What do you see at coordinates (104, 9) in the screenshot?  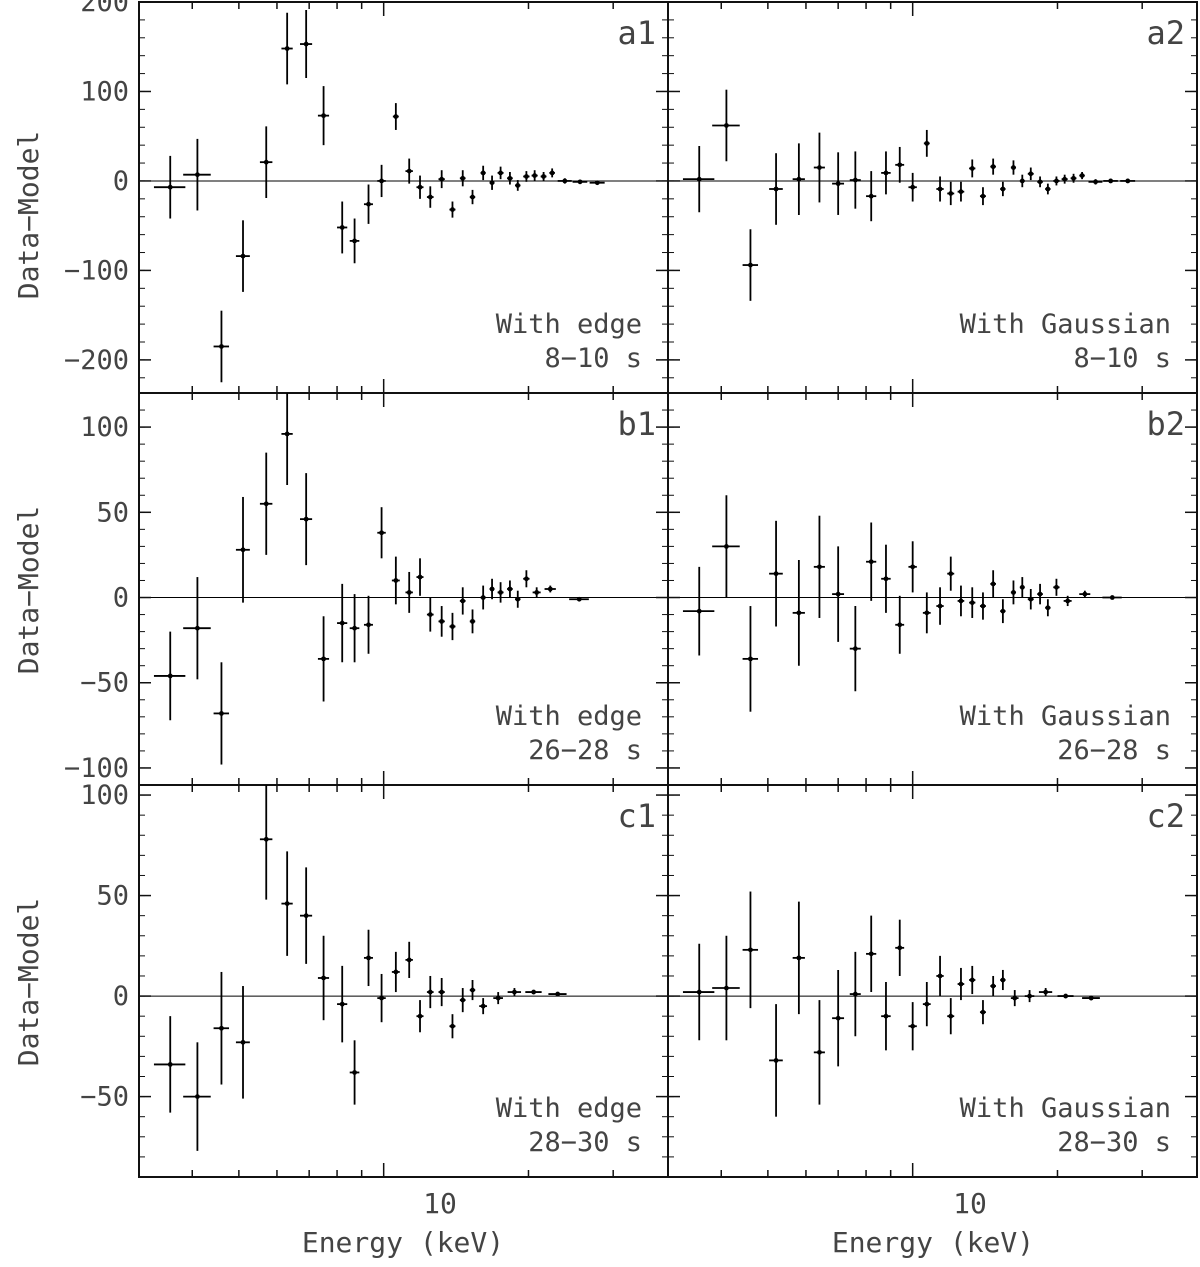 I see `y-tick-label: 200` at bounding box center [104, 9].